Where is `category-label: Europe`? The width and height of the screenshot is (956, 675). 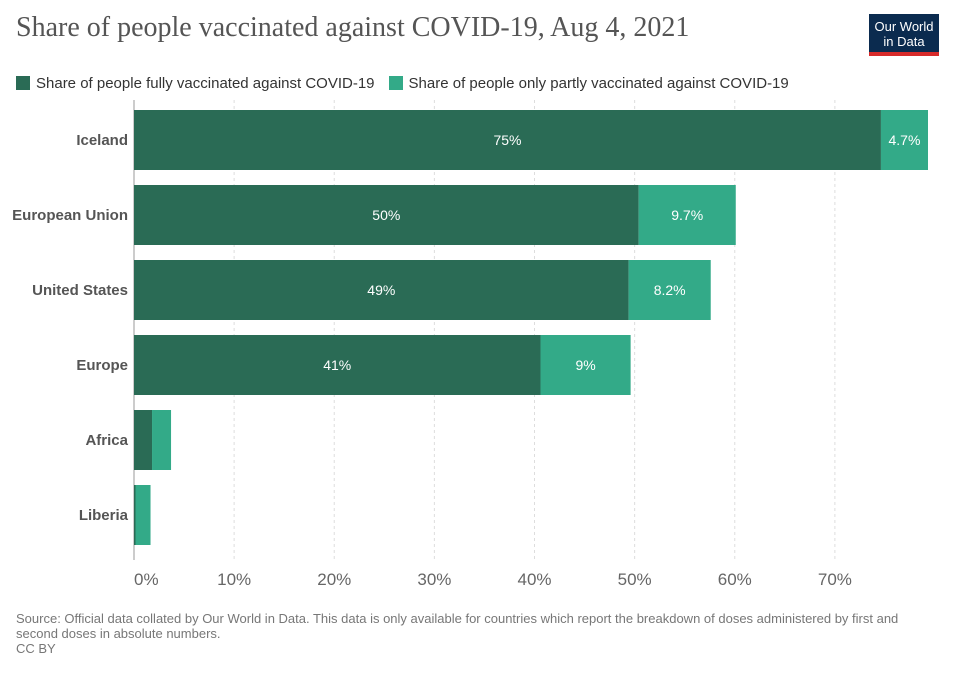 category-label: Europe is located at coordinates (102, 365).